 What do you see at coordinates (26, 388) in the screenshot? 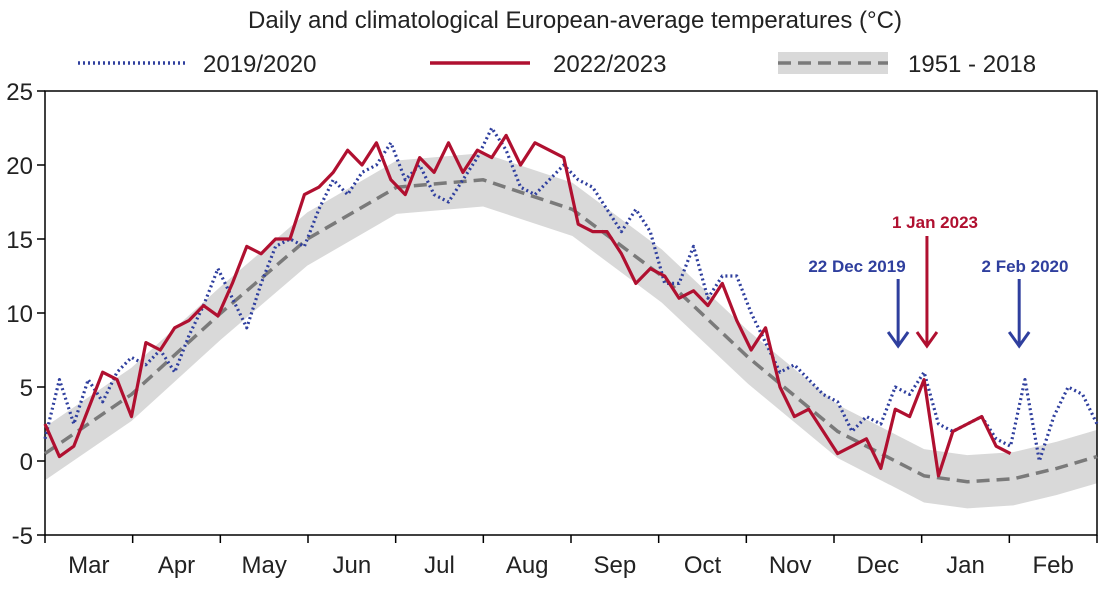
I see `y-tick-label: 5` at bounding box center [26, 388].